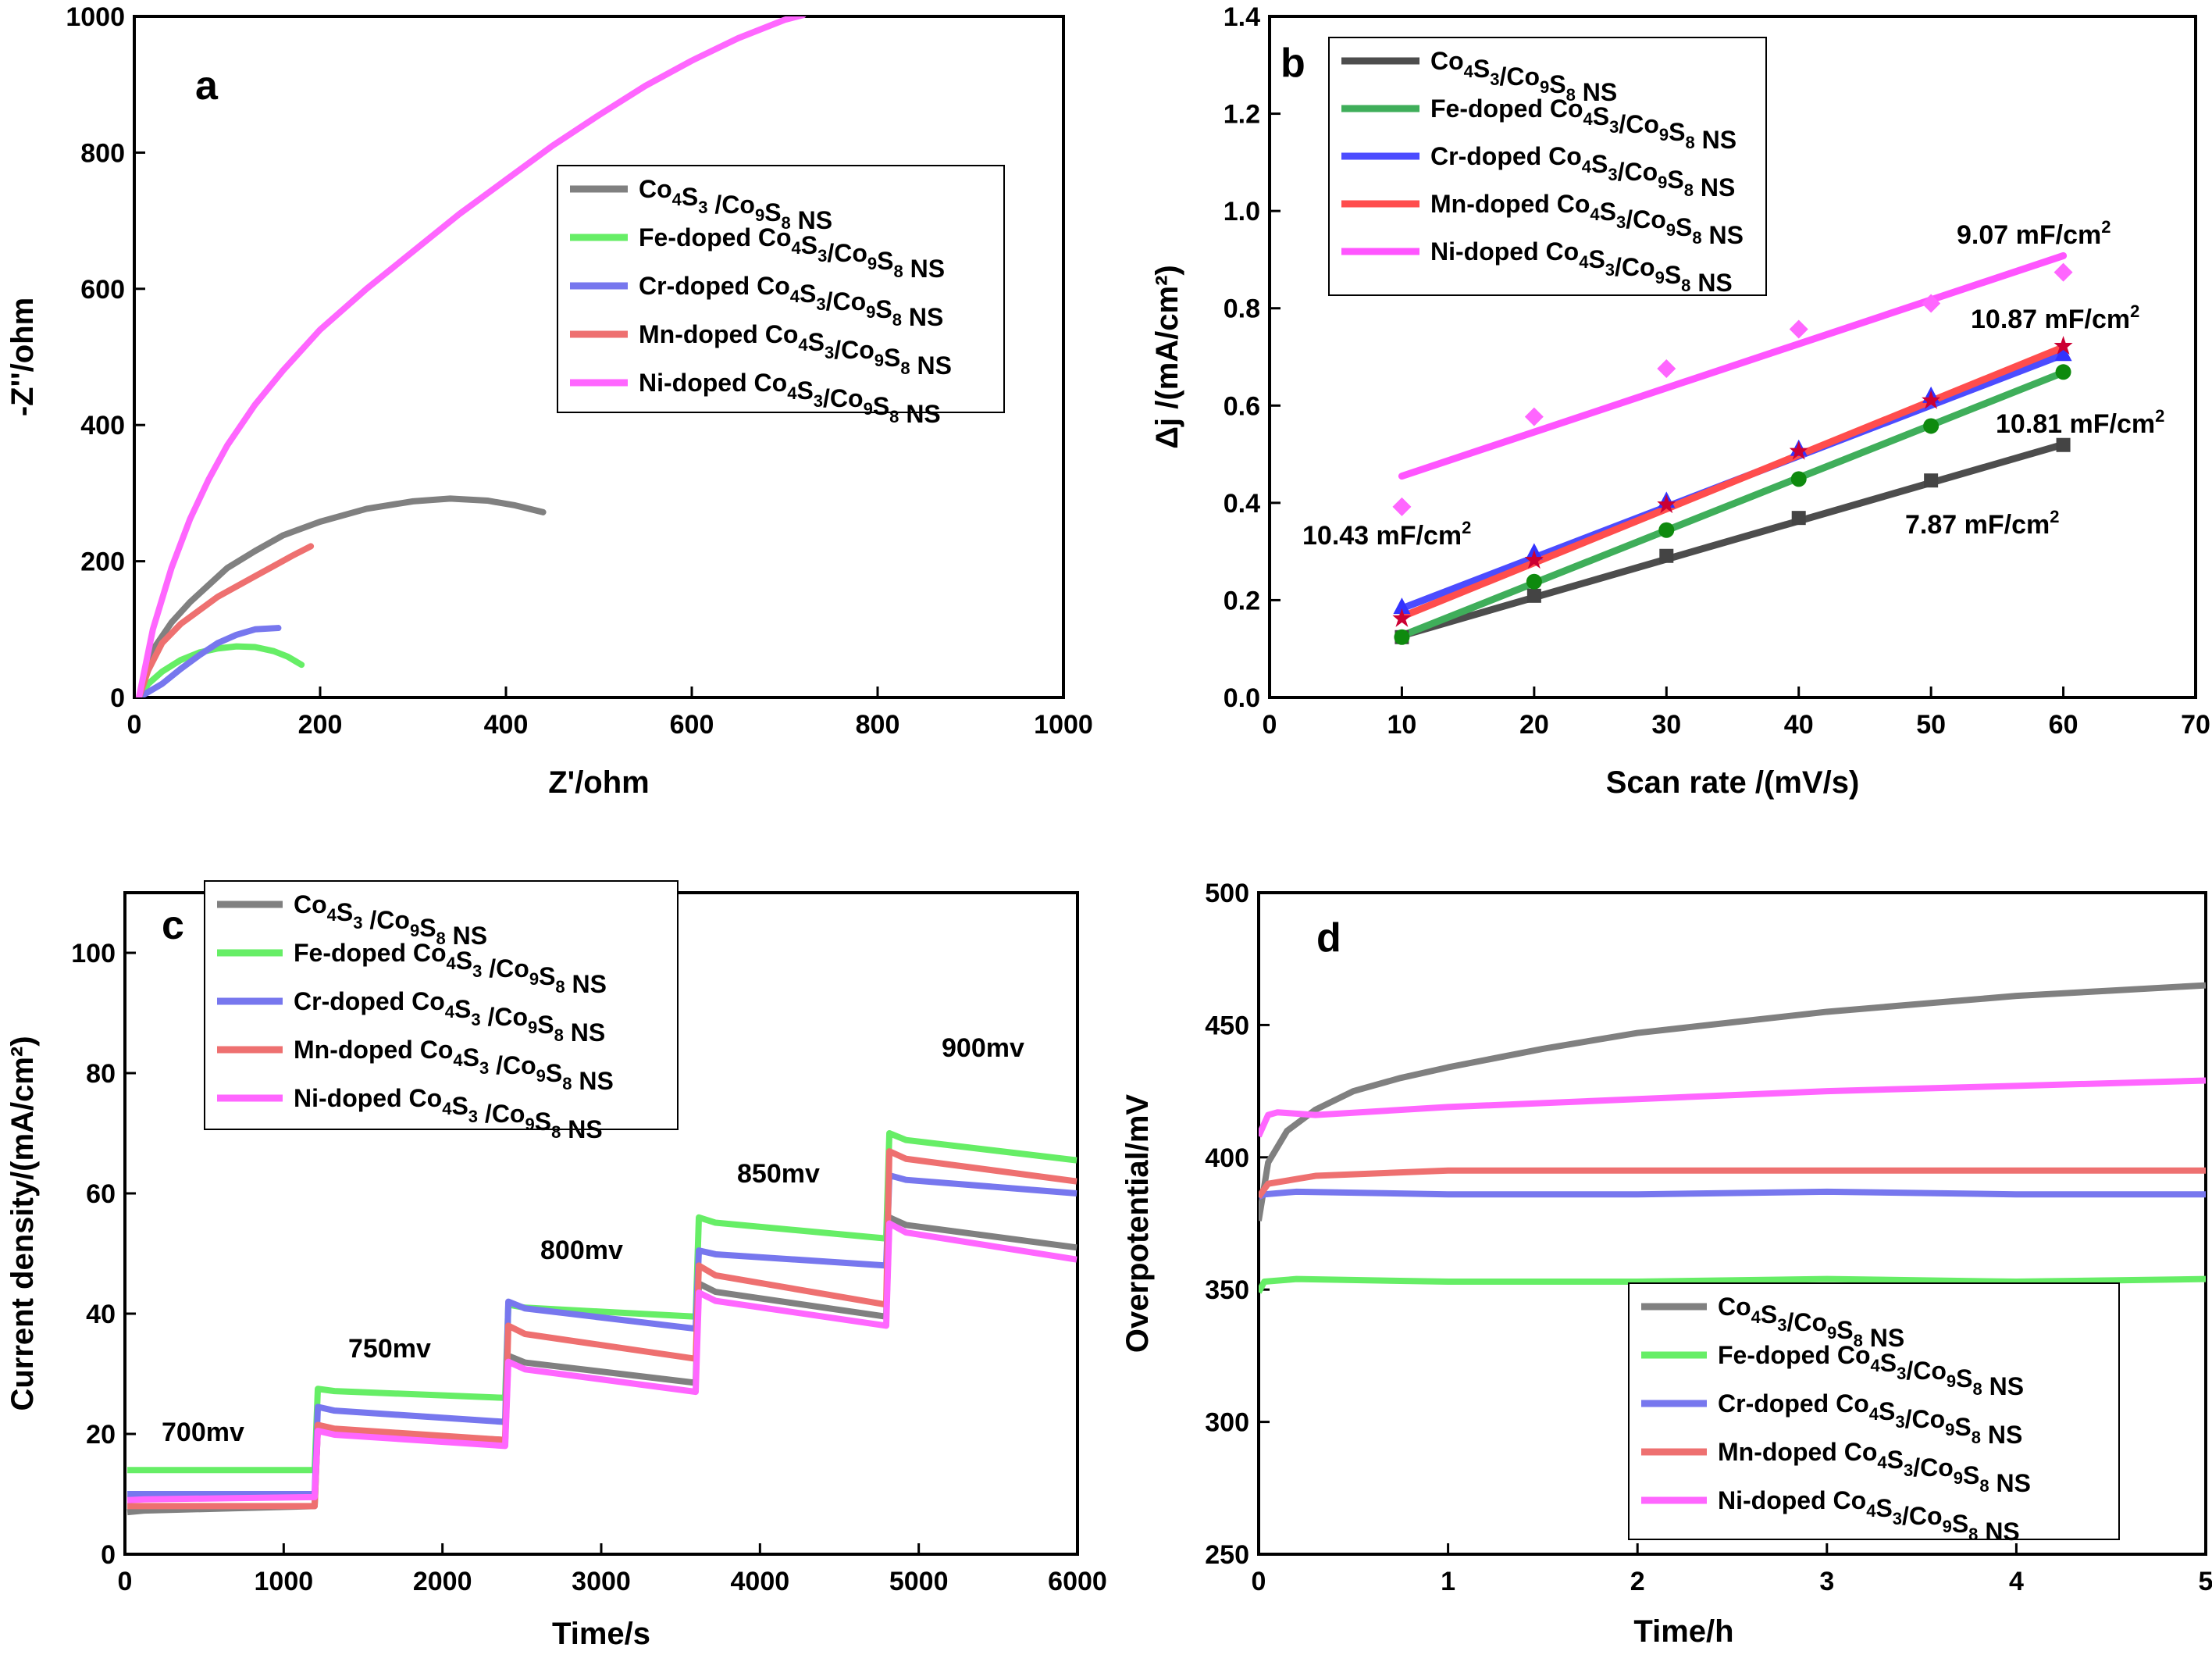 The width and height of the screenshot is (2212, 1662). Describe the element at coordinates (173, 925) in the screenshot. I see `panel-letter: c` at that location.